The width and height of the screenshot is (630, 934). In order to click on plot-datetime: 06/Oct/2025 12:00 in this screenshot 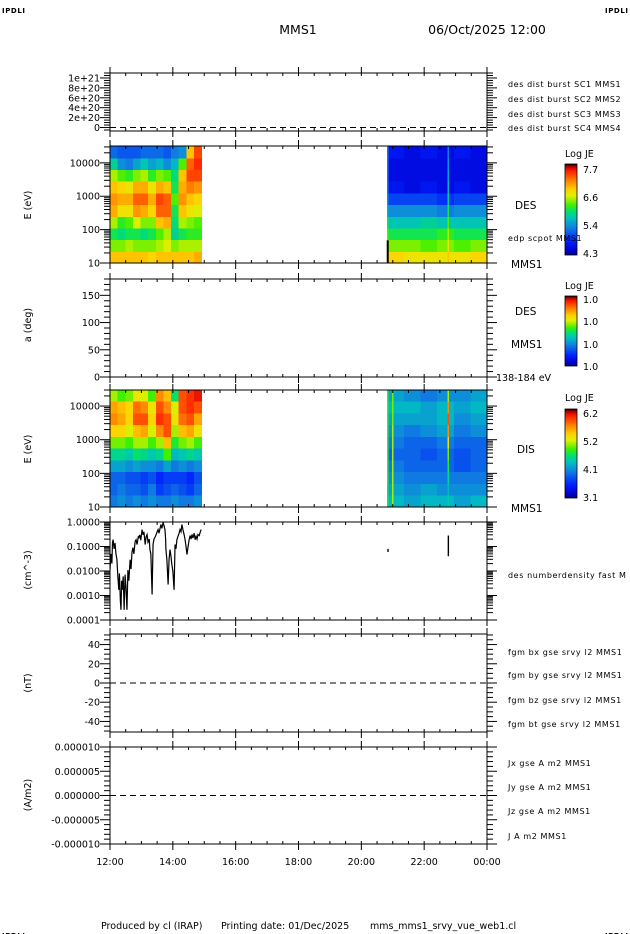, I will do `click(487, 29)`.